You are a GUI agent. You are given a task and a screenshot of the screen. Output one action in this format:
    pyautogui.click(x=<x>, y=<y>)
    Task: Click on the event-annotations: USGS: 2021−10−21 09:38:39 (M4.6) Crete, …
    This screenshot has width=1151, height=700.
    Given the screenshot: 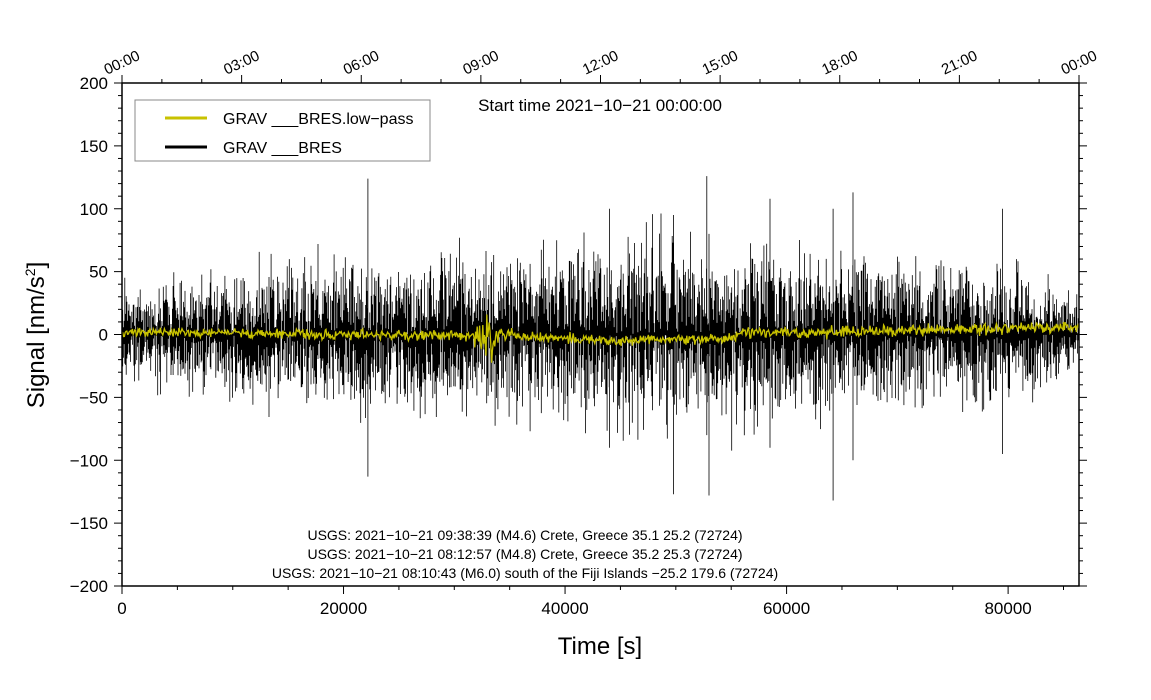 What is the action you would take?
    pyautogui.click(x=525, y=554)
    